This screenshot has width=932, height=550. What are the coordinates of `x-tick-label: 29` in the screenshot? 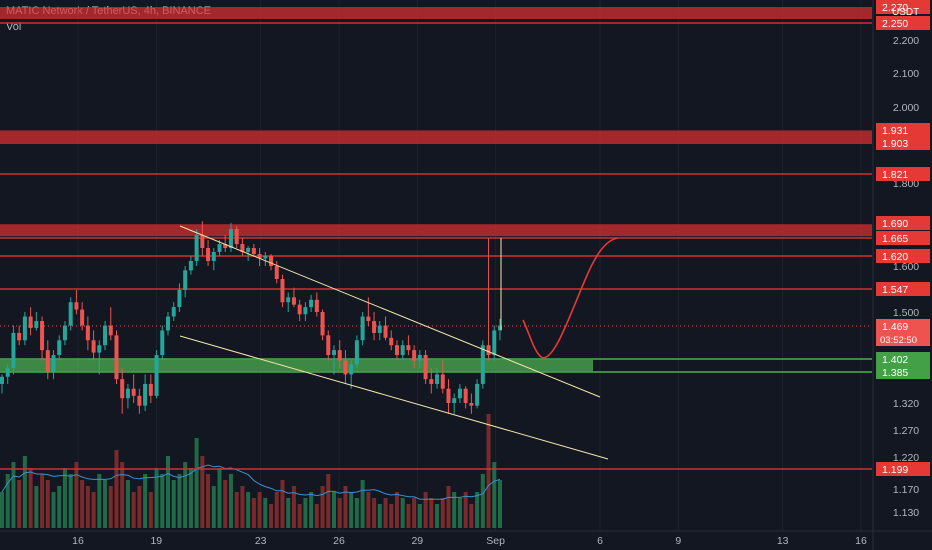 It's located at (417, 541).